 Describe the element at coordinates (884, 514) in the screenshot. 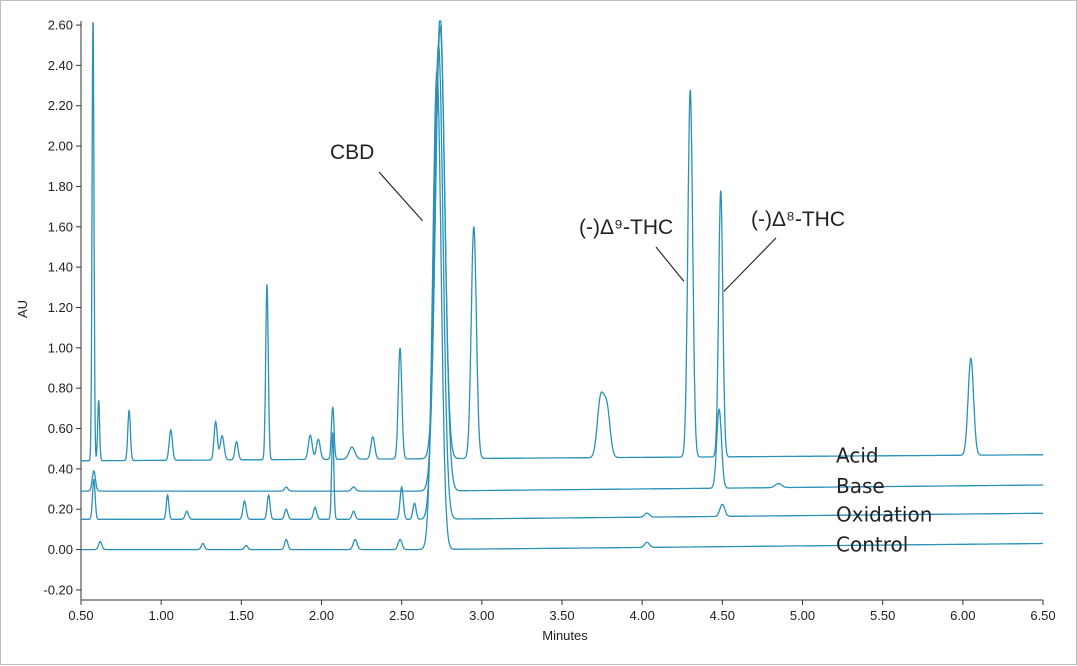

I see `series-label-oxidation: Oxidation` at that location.